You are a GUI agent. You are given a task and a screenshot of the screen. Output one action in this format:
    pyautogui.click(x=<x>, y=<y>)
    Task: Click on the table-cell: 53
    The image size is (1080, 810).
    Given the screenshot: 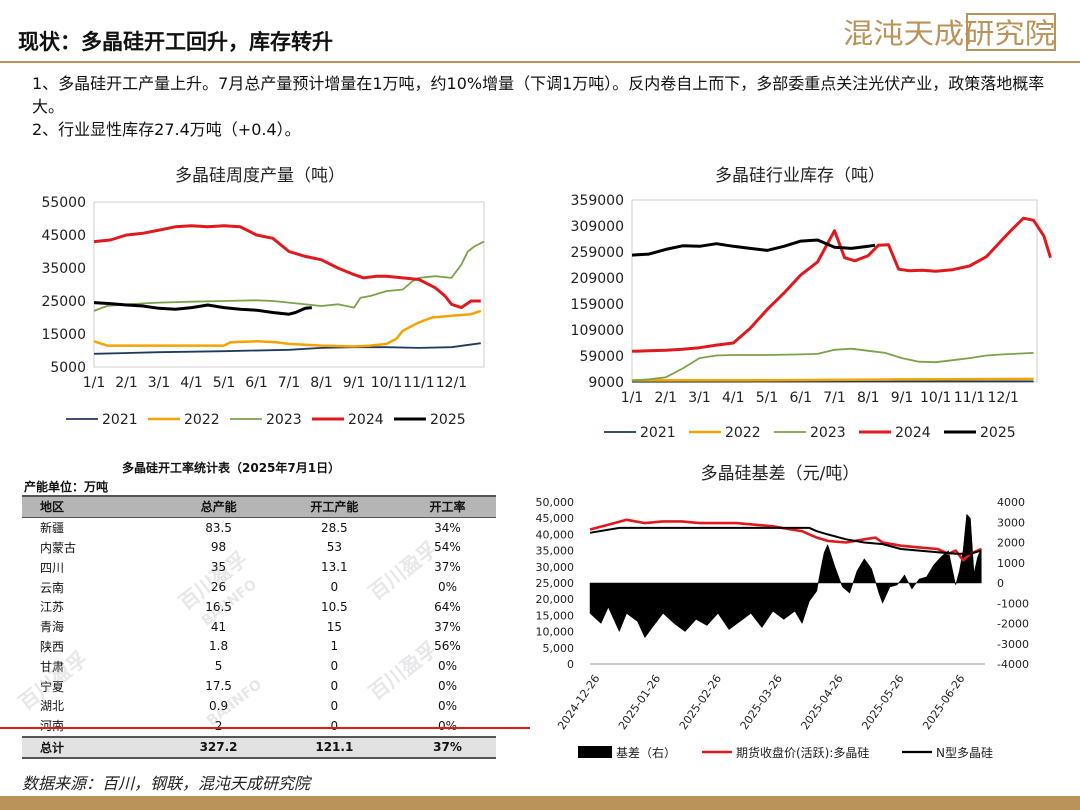 What is the action you would take?
    pyautogui.click(x=334, y=547)
    